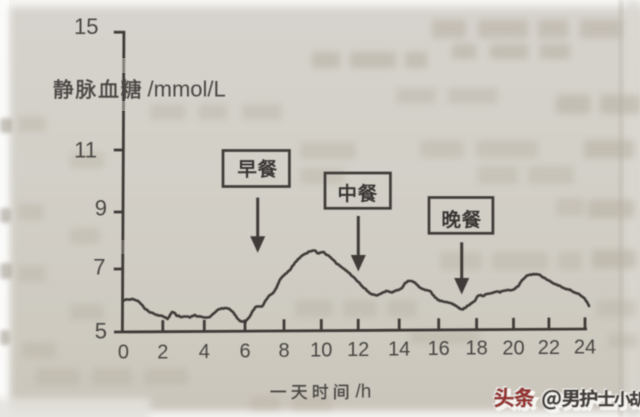  Describe the element at coordinates (244, 351) in the screenshot. I see `svg-text: 6` at that location.